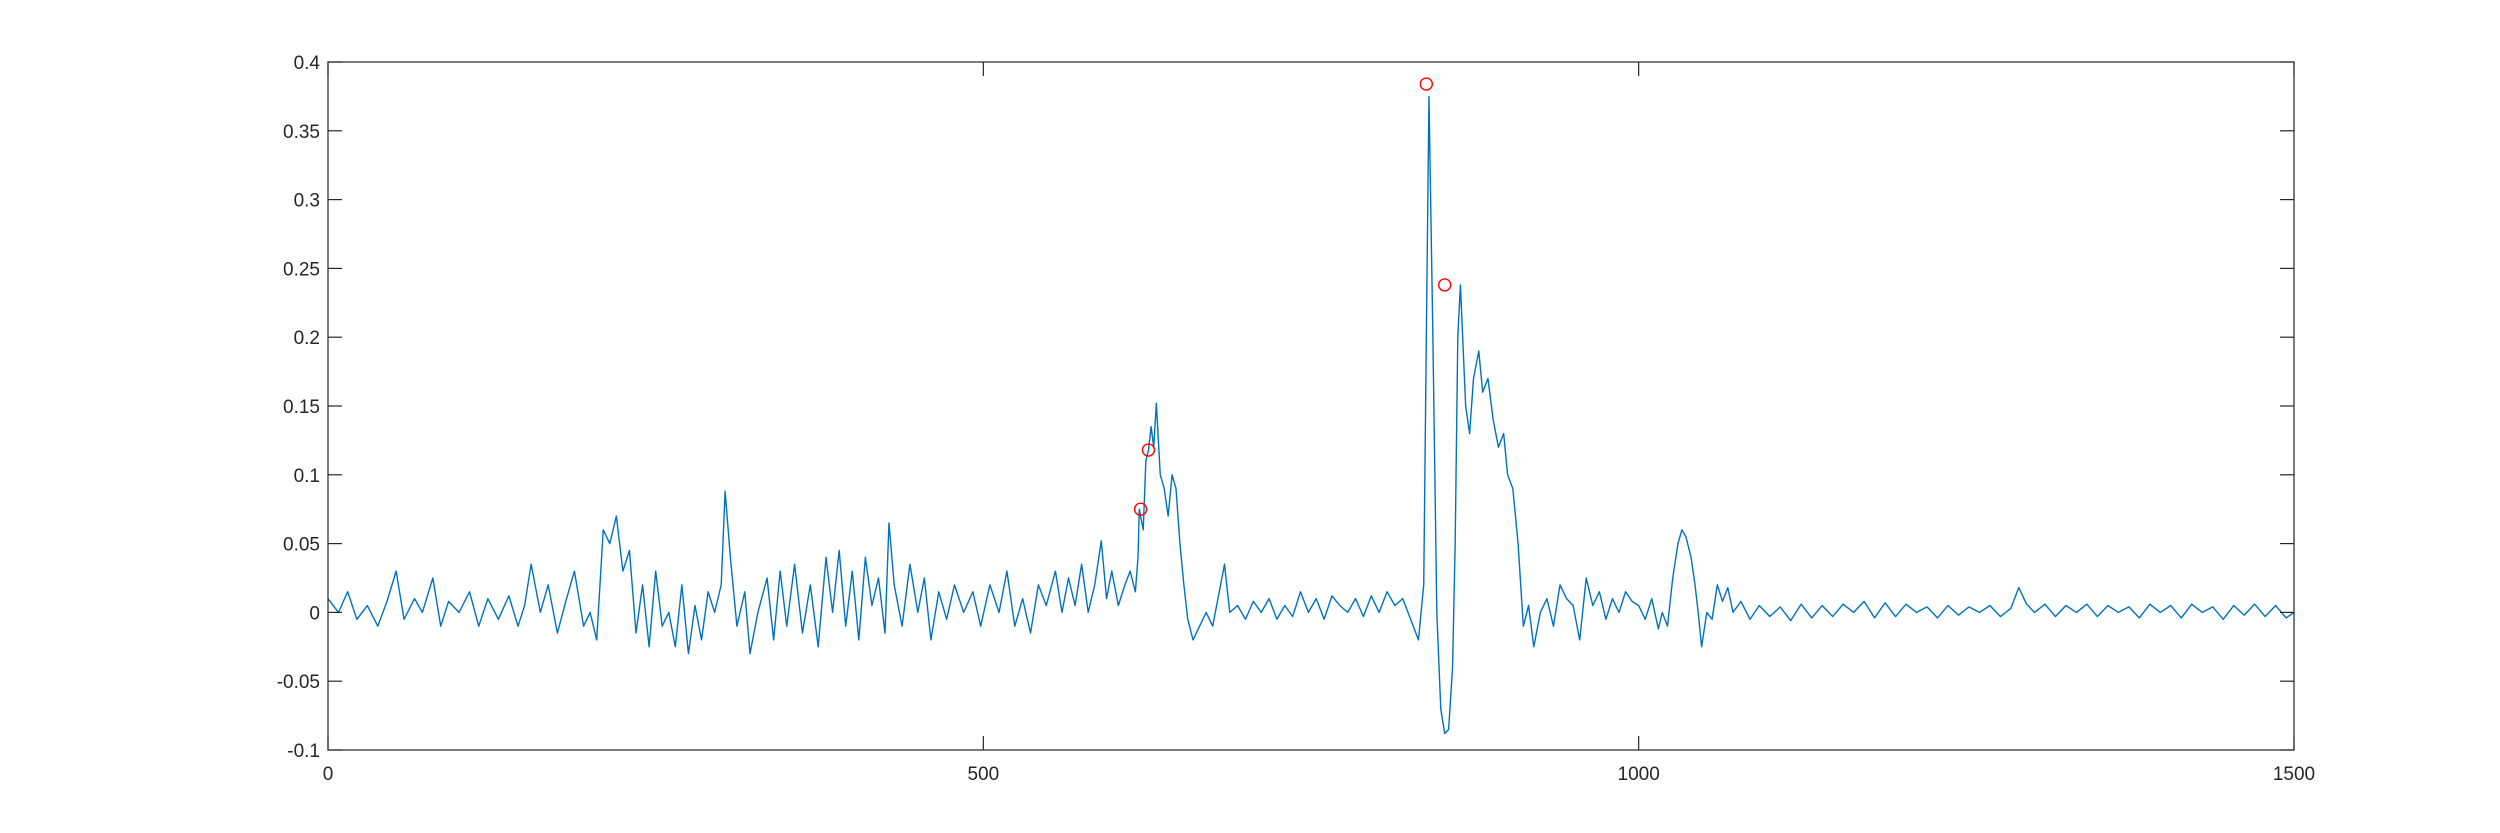  What do you see at coordinates (307, 476) in the screenshot?
I see `y-tick-label: 0.1` at bounding box center [307, 476].